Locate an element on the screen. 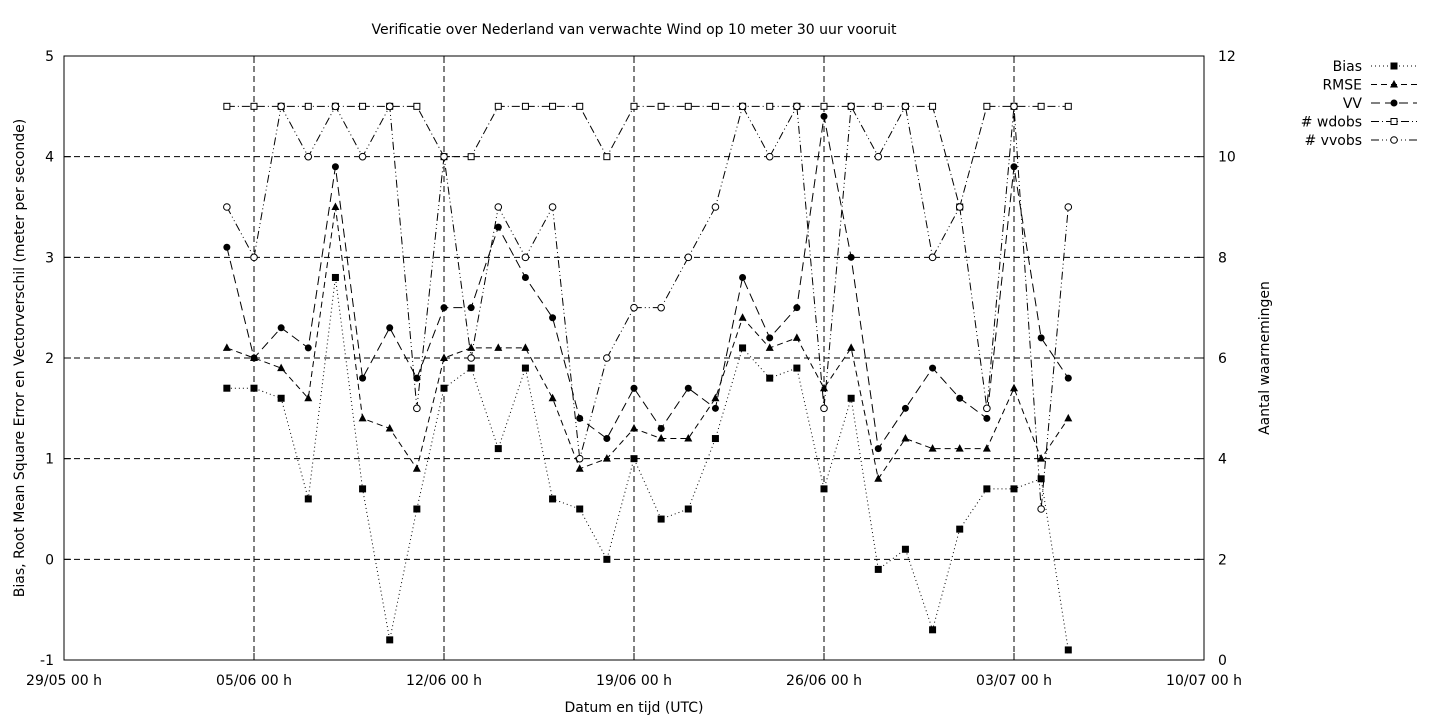  legend: Bias RMSE VV # wdobs # vvobs is located at coordinates (1359, 104).